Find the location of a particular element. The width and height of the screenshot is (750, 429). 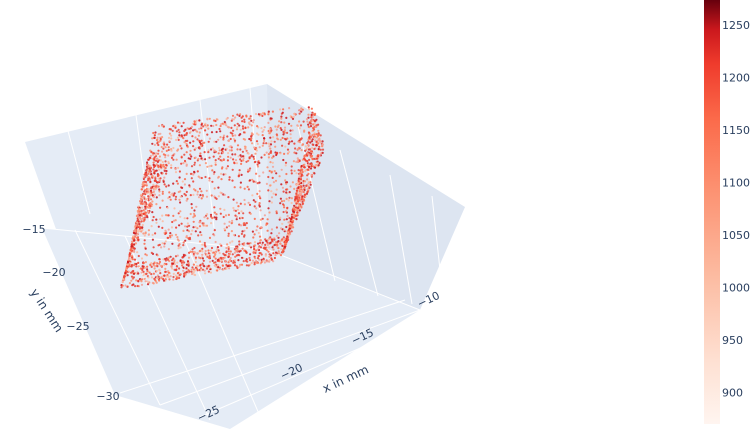

gridline is located at coordinates (359, 223).